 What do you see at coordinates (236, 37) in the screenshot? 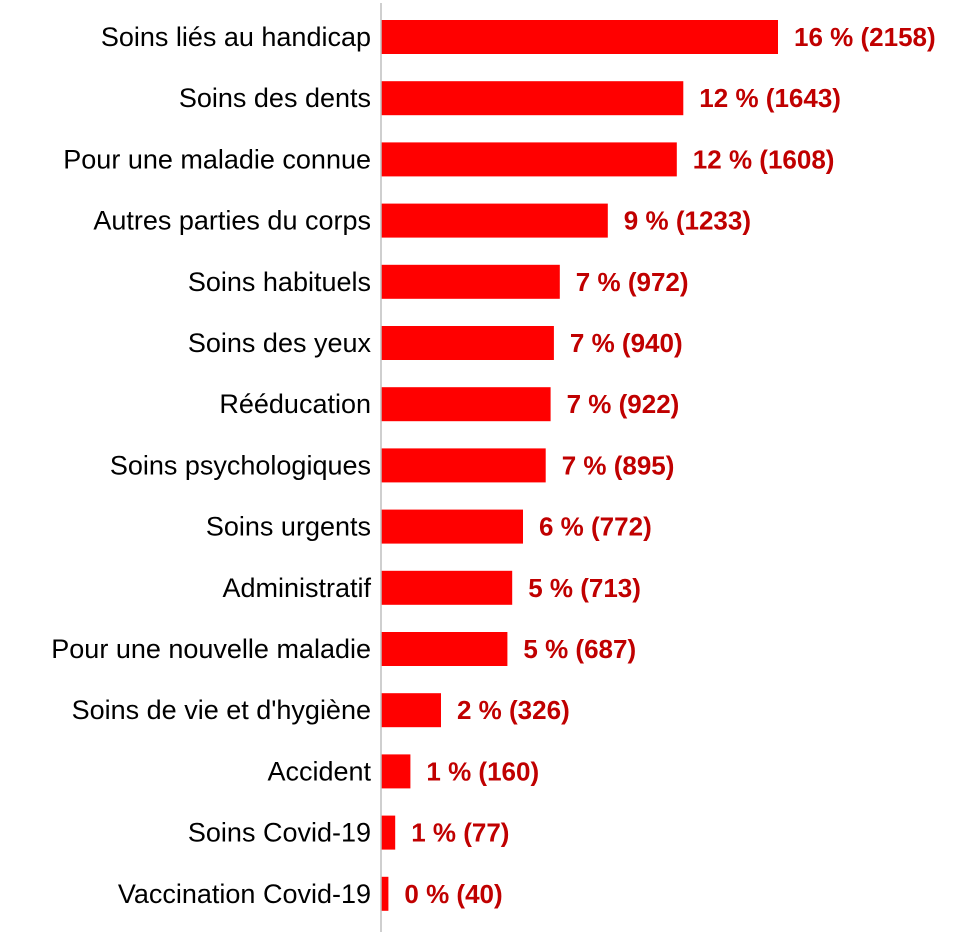
I see `category-tick-label: Soins liés au handicap` at bounding box center [236, 37].